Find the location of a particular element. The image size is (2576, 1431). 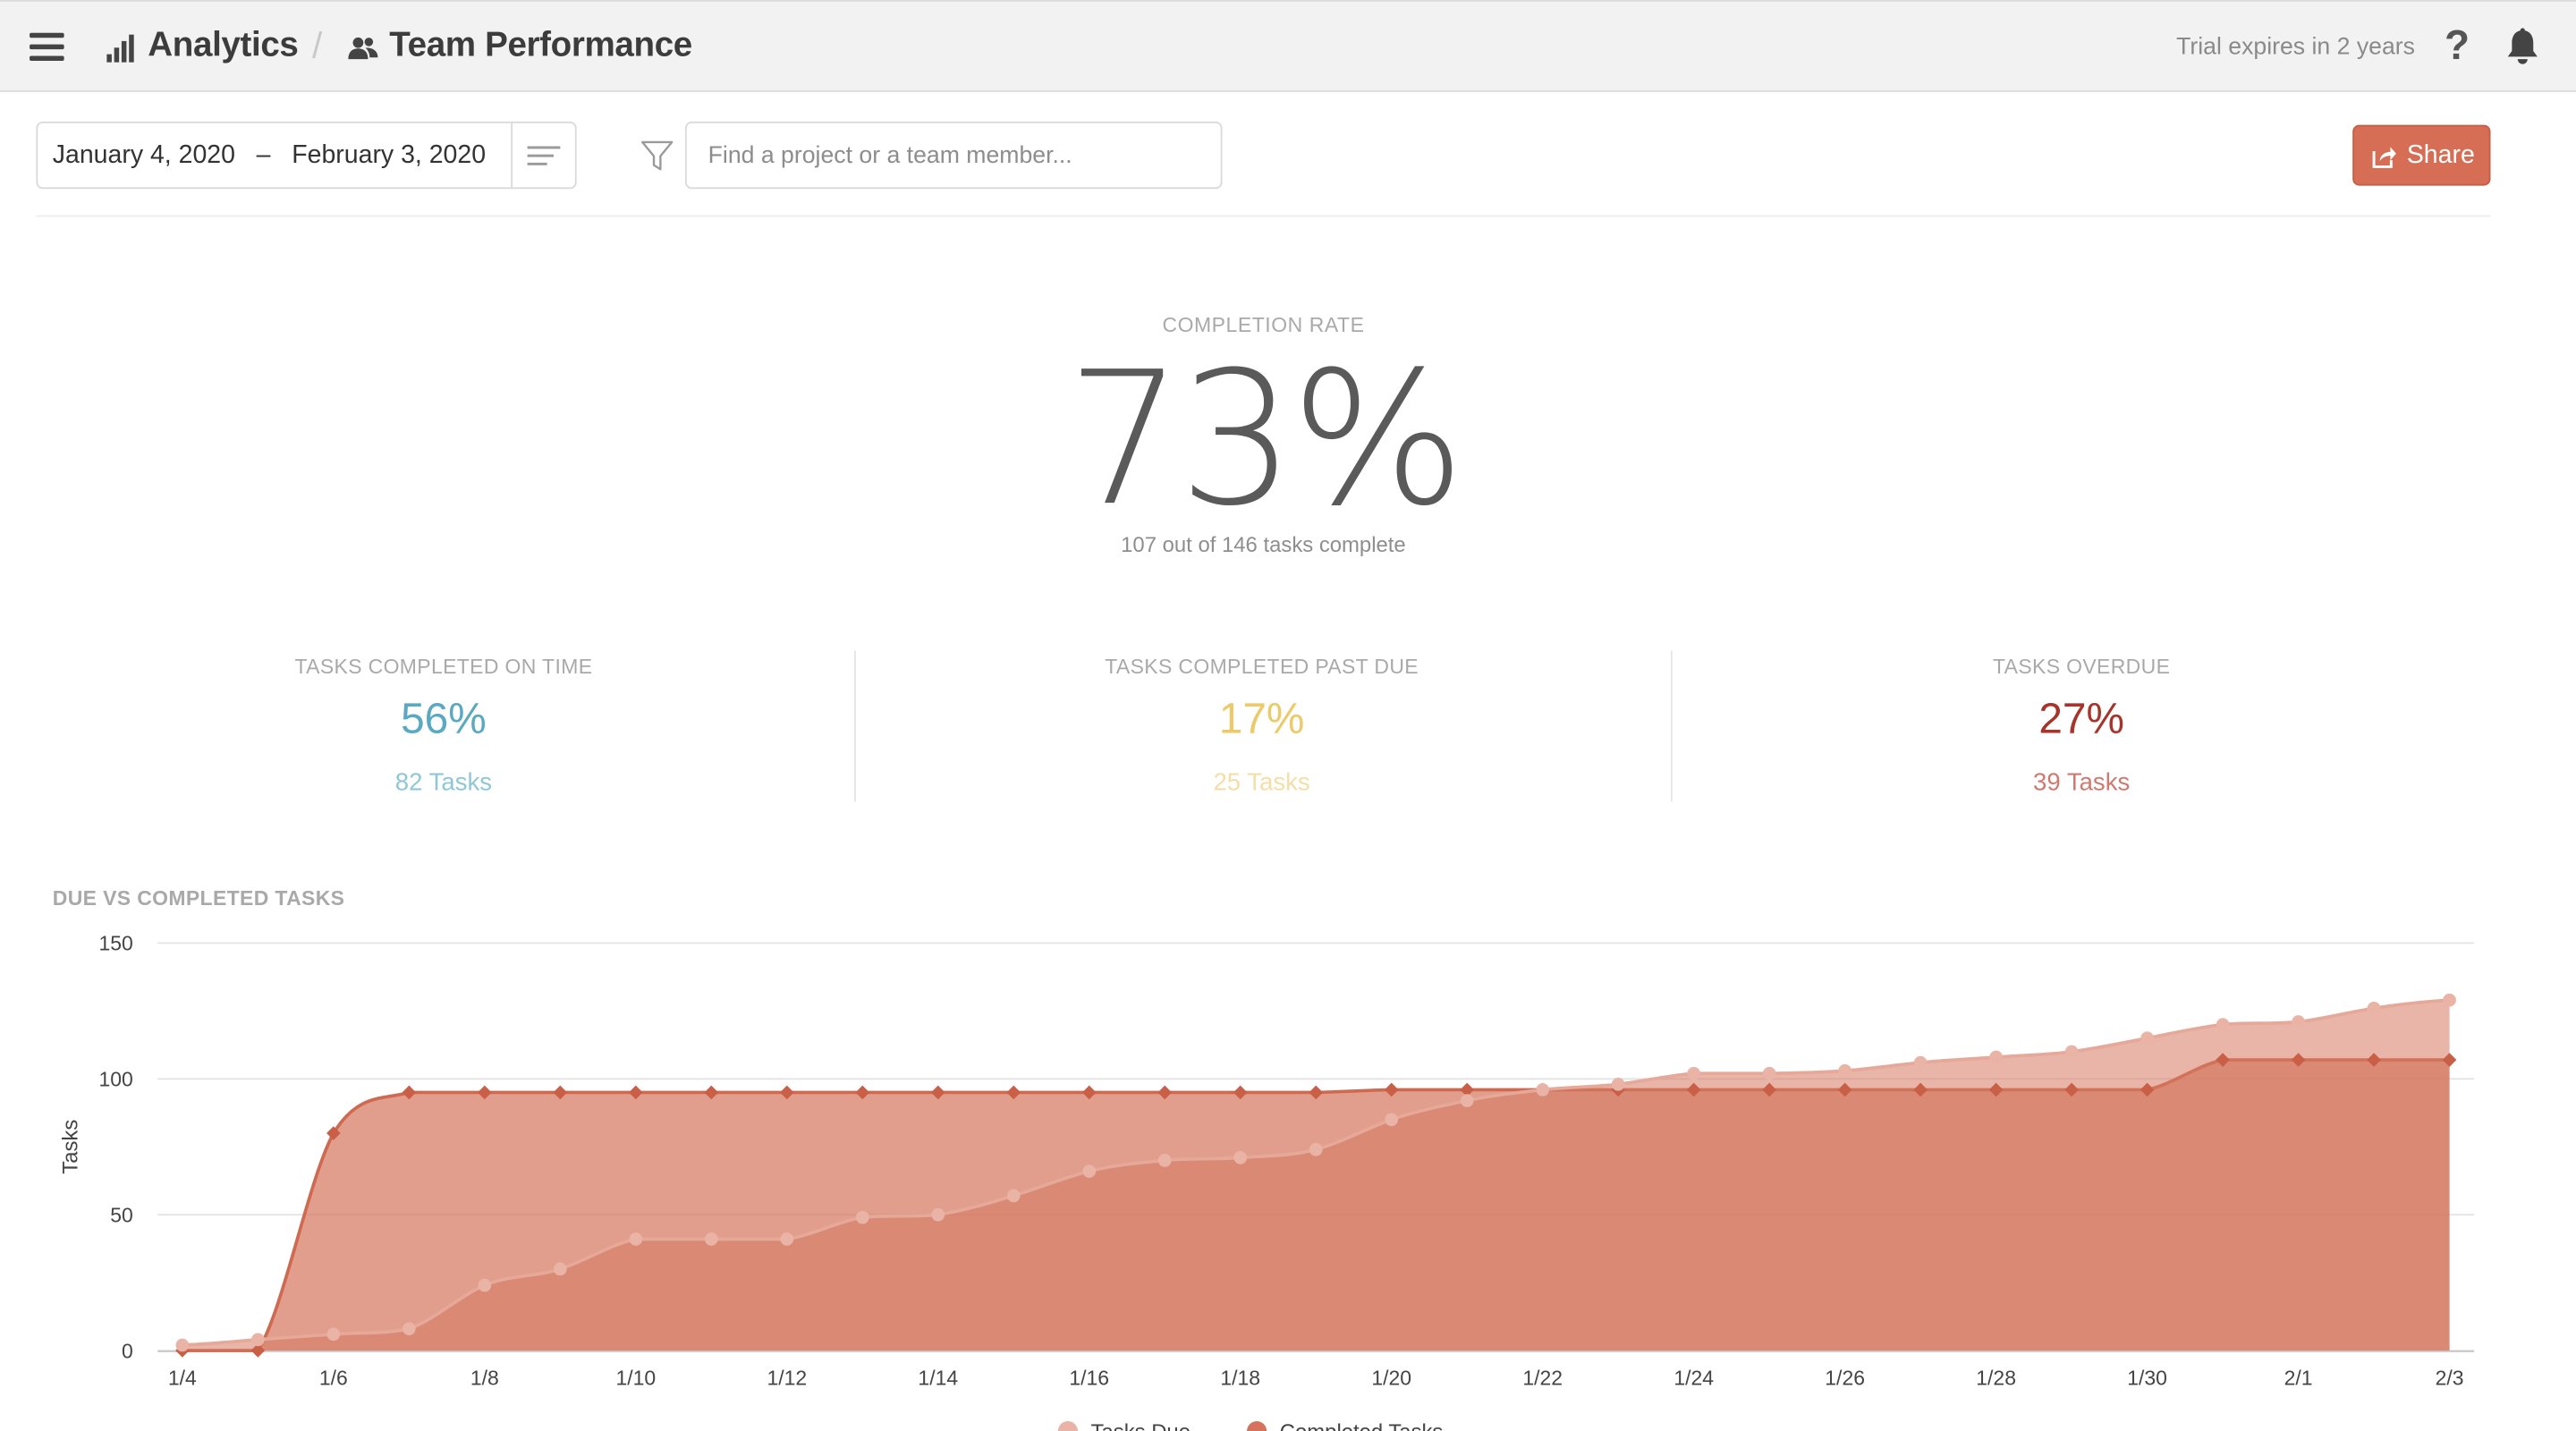

stat-percent: 56% is located at coordinates (444, 718).